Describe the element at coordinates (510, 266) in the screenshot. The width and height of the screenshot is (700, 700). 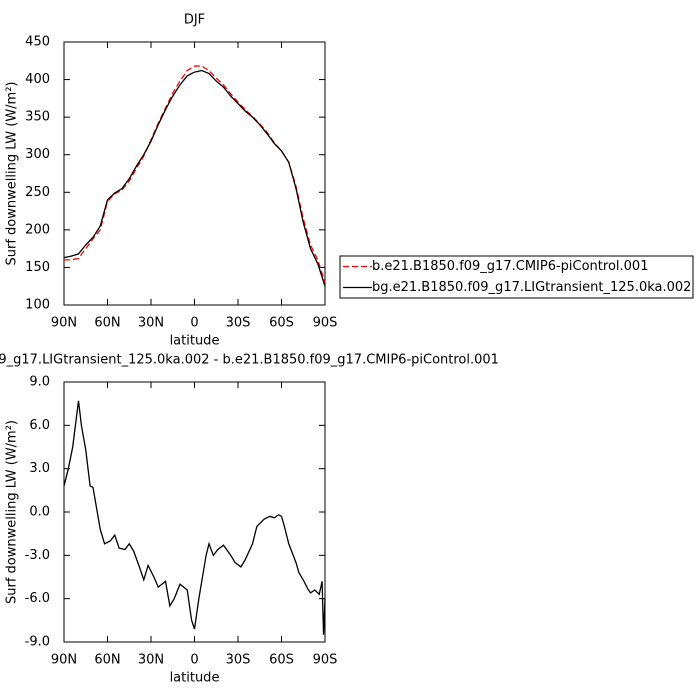
I see `legend-label: b.e21.B1850.f09_g17.CMIP6-piControl.001` at that location.